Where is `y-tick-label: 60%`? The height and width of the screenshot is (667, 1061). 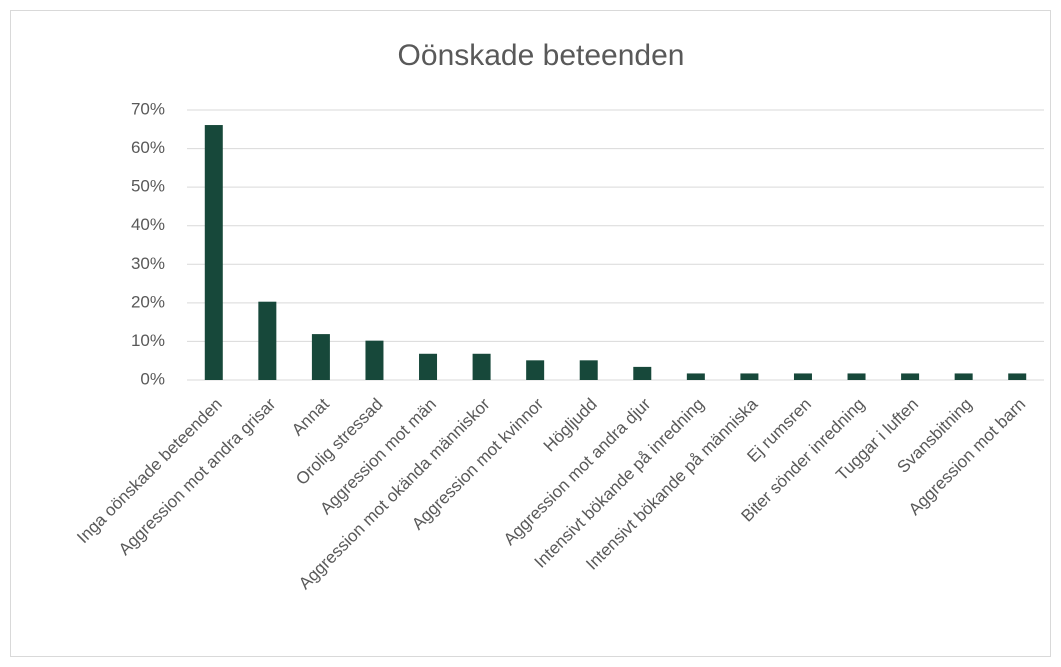 y-tick-label: 60% is located at coordinates (148, 147).